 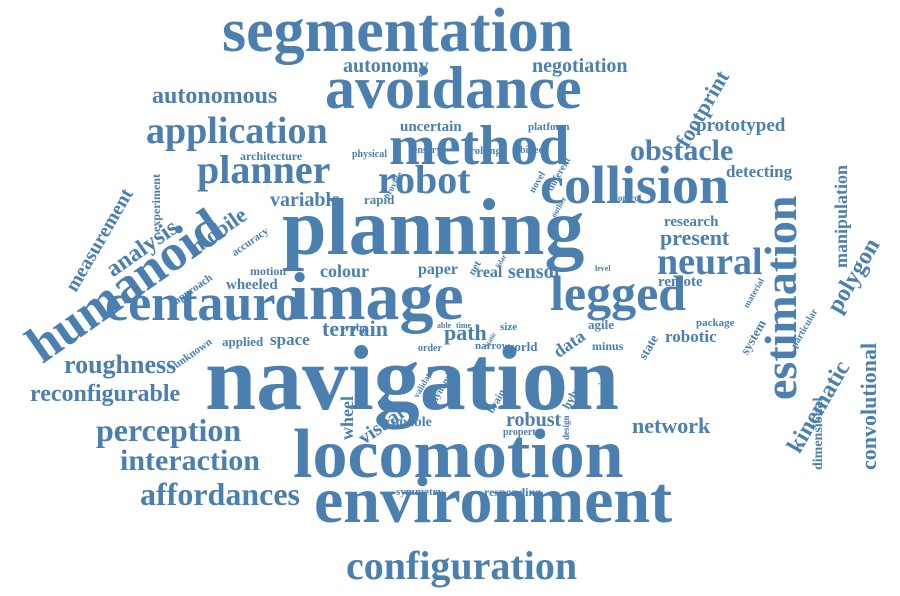 I want to click on word-rpbp: rpbp, so click(x=357, y=328).